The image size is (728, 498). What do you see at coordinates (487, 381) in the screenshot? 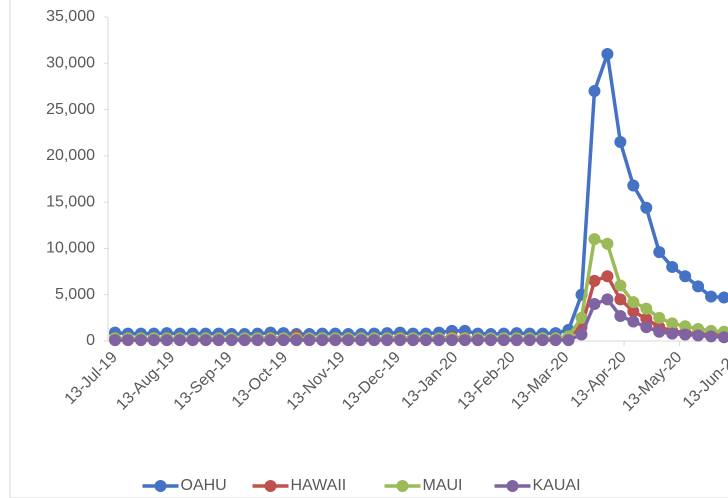
I see `x-tick-label: 13-Feb-20` at bounding box center [487, 381].